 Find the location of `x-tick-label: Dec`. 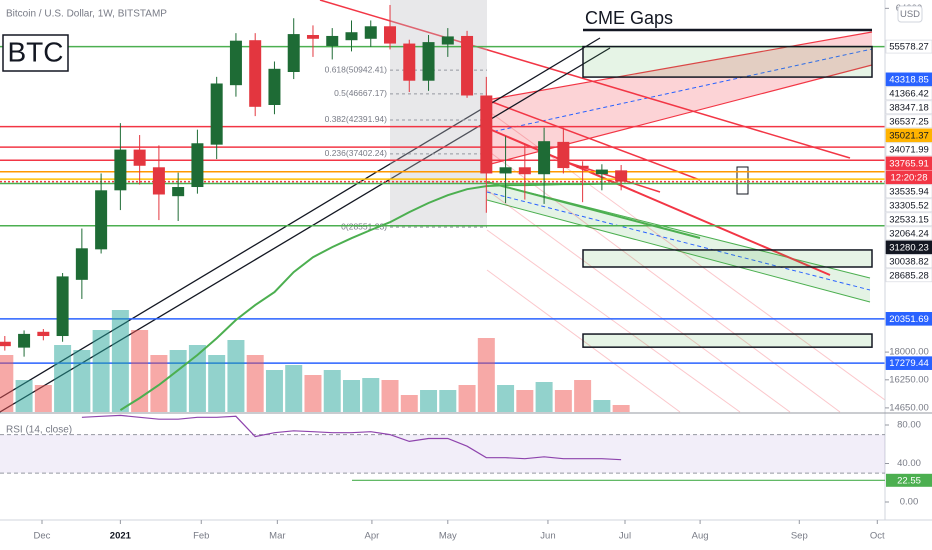

x-tick-label: Dec is located at coordinates (42, 536).